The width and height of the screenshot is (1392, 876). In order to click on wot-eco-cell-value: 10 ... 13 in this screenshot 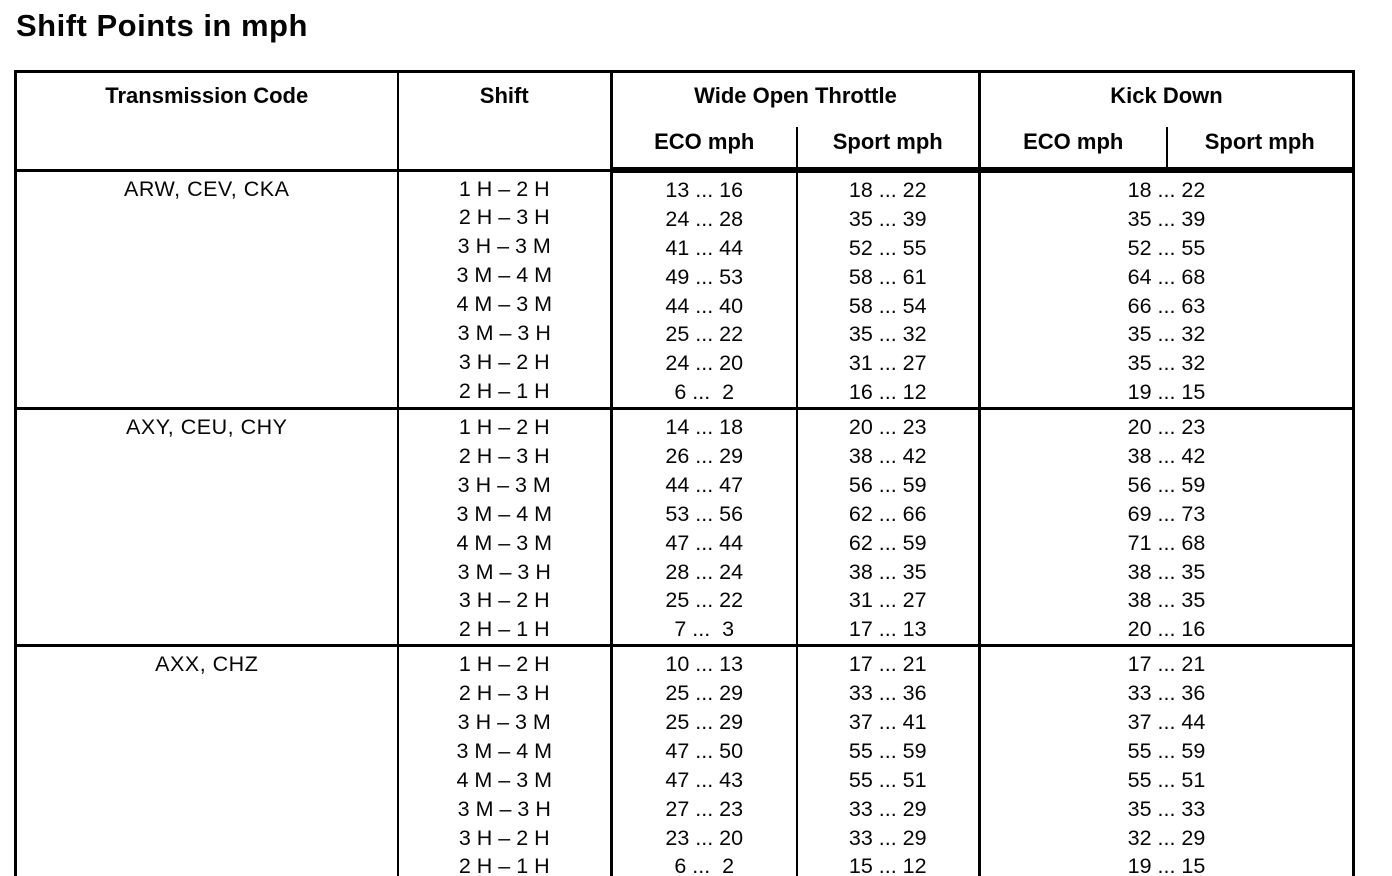, I will do `click(704, 664)`.